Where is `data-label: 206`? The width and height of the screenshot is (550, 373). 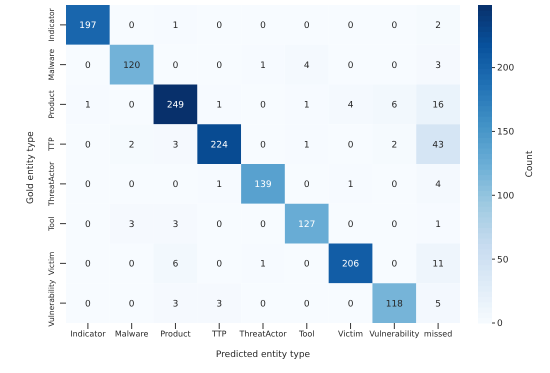 data-label: 206 is located at coordinates (351, 265).